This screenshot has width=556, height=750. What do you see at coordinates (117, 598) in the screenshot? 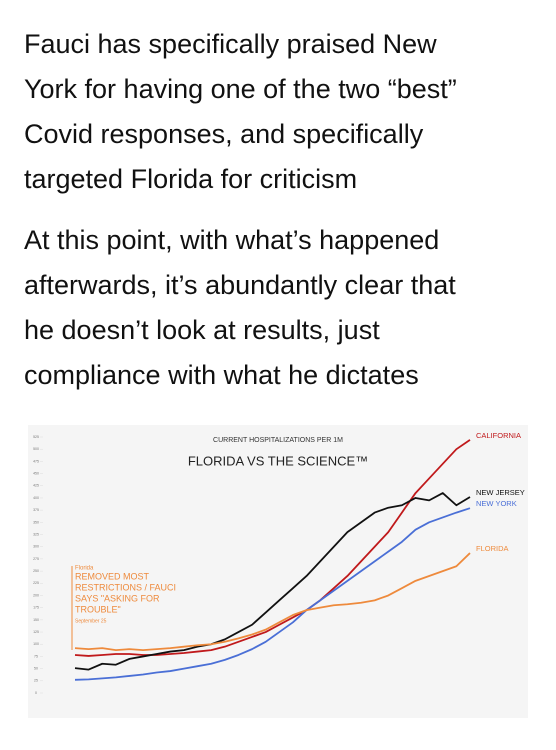
I see `annotation-text: SAYS "ASKING FOR` at bounding box center [117, 598].